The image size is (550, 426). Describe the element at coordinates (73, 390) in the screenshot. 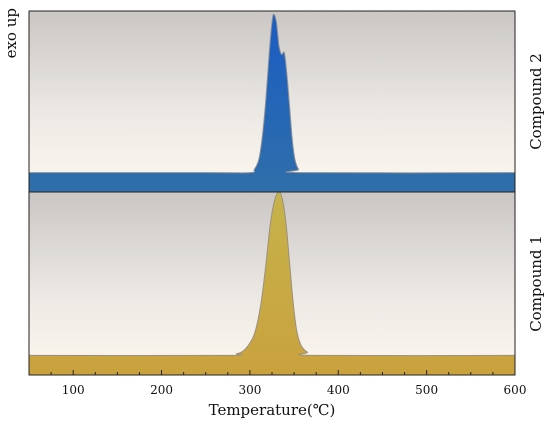

I see `x-tick-label: 100` at that location.